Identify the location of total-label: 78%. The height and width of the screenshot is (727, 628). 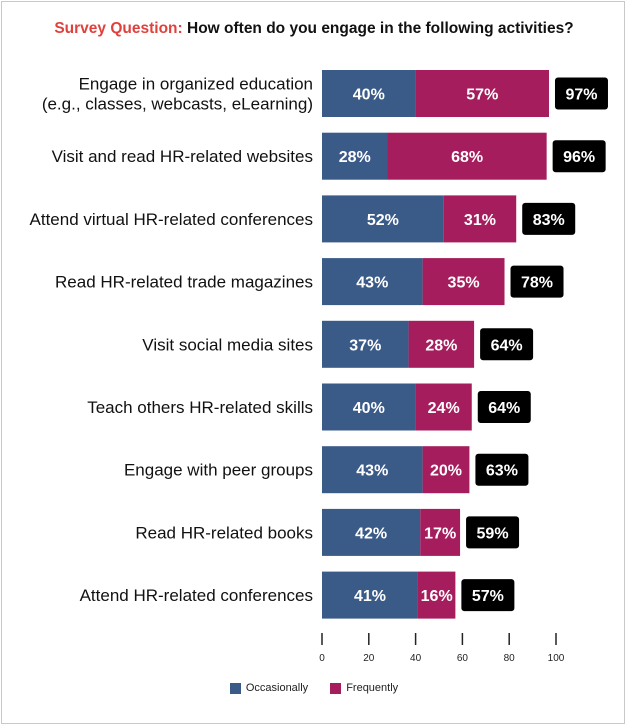
(537, 283).